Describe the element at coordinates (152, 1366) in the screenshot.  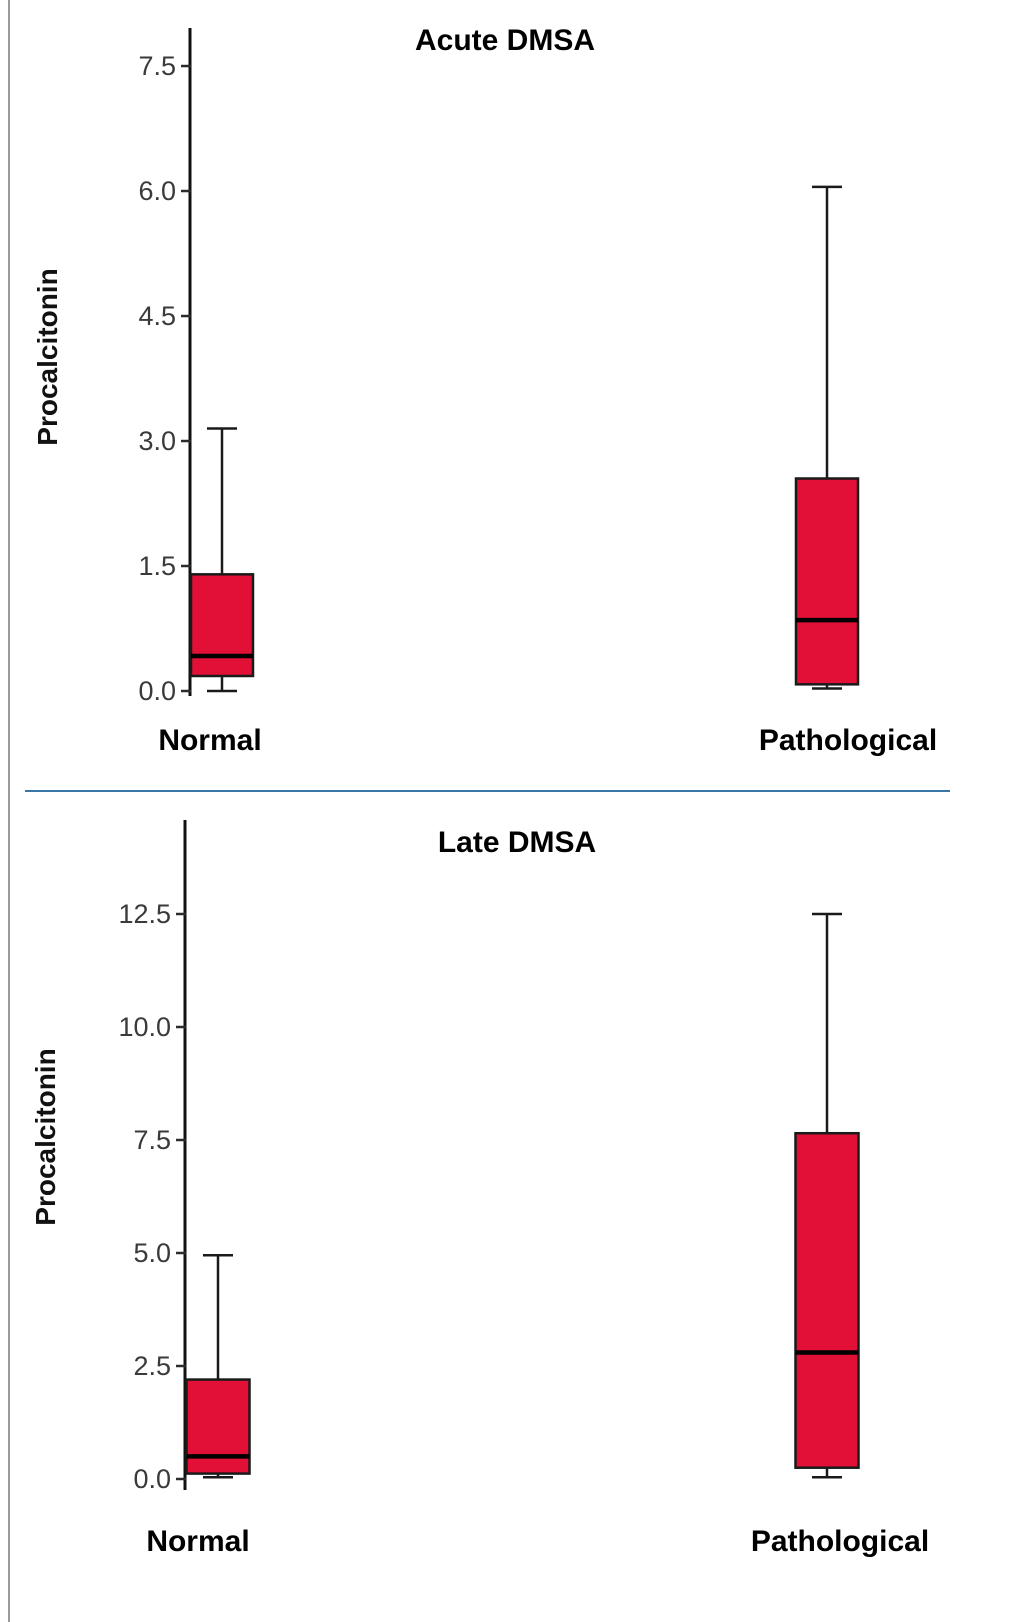
I see `y-tick-label: 2.5` at that location.